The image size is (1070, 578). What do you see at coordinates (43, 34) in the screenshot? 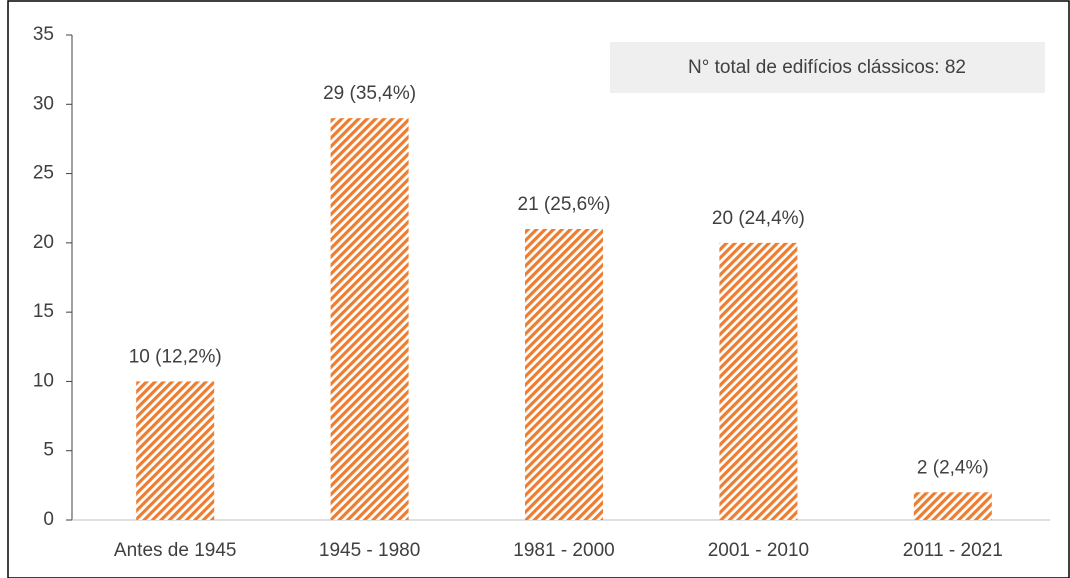
I see `y-tick-label: 35` at bounding box center [43, 34].